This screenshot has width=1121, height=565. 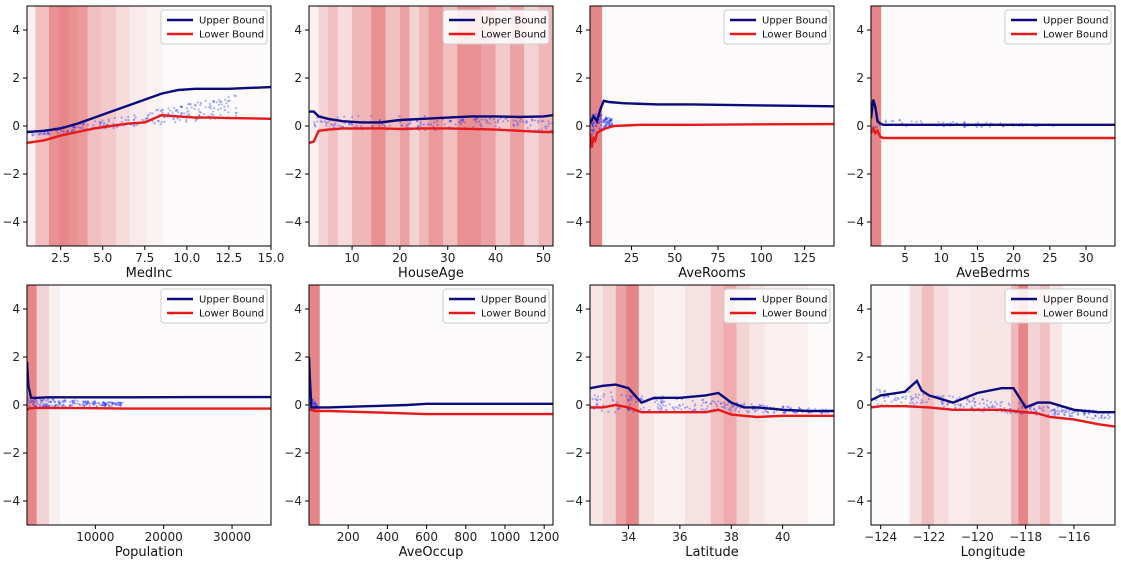 I want to click on x-tick-label: −120, so click(x=977, y=537).